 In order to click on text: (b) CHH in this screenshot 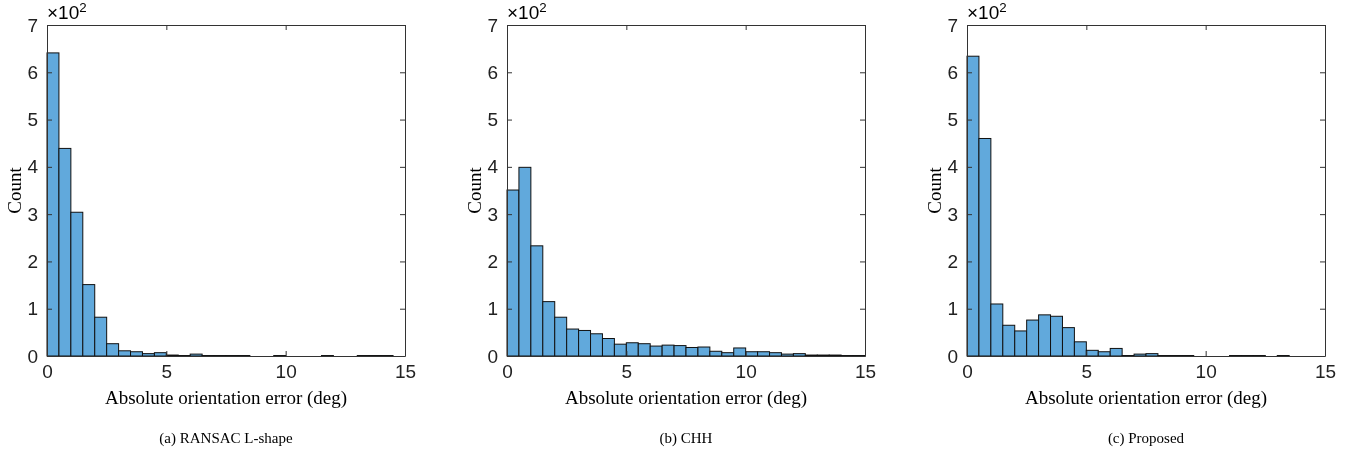, I will do `click(686, 438)`.